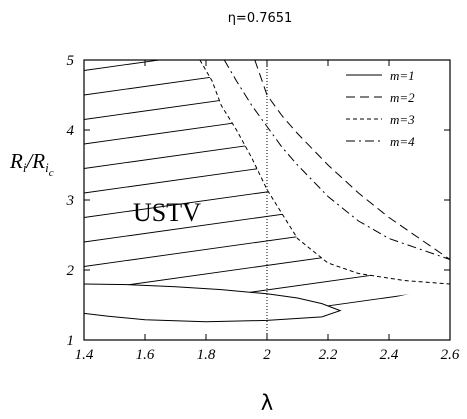 Image resolution: width=467 pixels, height=419 pixels. What do you see at coordinates (71, 271) in the screenshot?
I see `y-tick-label: 2` at bounding box center [71, 271].